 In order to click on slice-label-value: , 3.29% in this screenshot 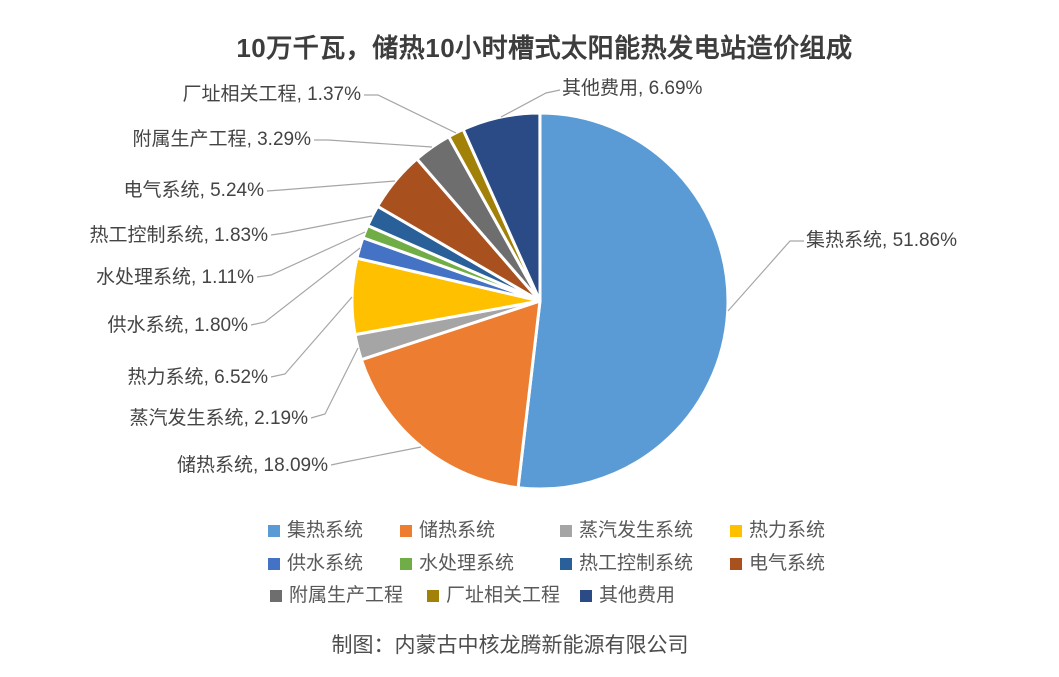, I will do `click(278, 139)`.